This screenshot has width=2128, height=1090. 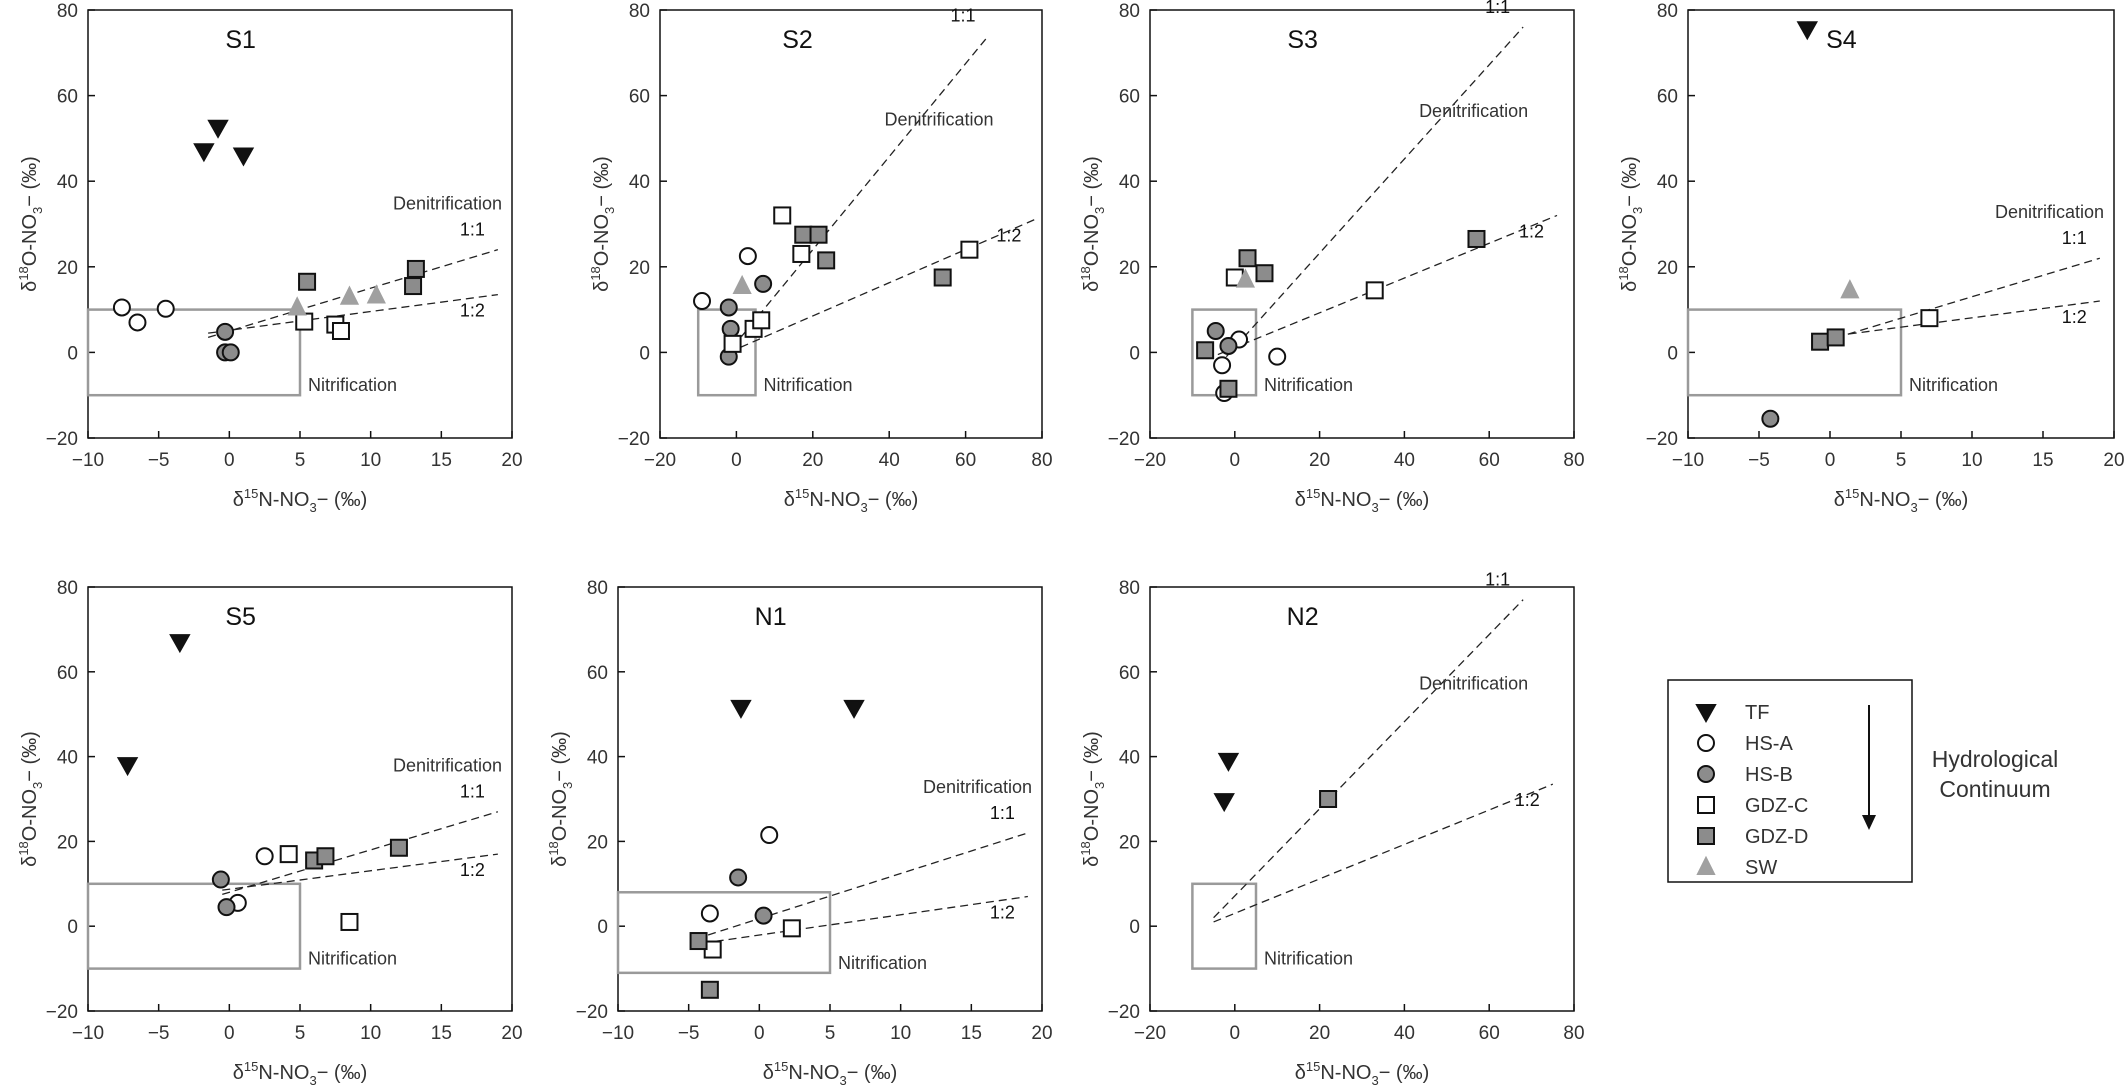 What do you see at coordinates (1757, 713) in the screenshot?
I see `legend-label-tf: TF` at bounding box center [1757, 713].